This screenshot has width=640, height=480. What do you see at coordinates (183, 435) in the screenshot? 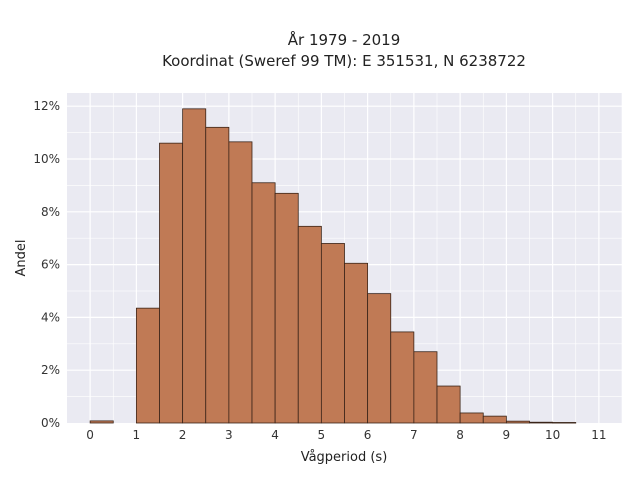
I see `x-tick-label: 2` at bounding box center [183, 435].